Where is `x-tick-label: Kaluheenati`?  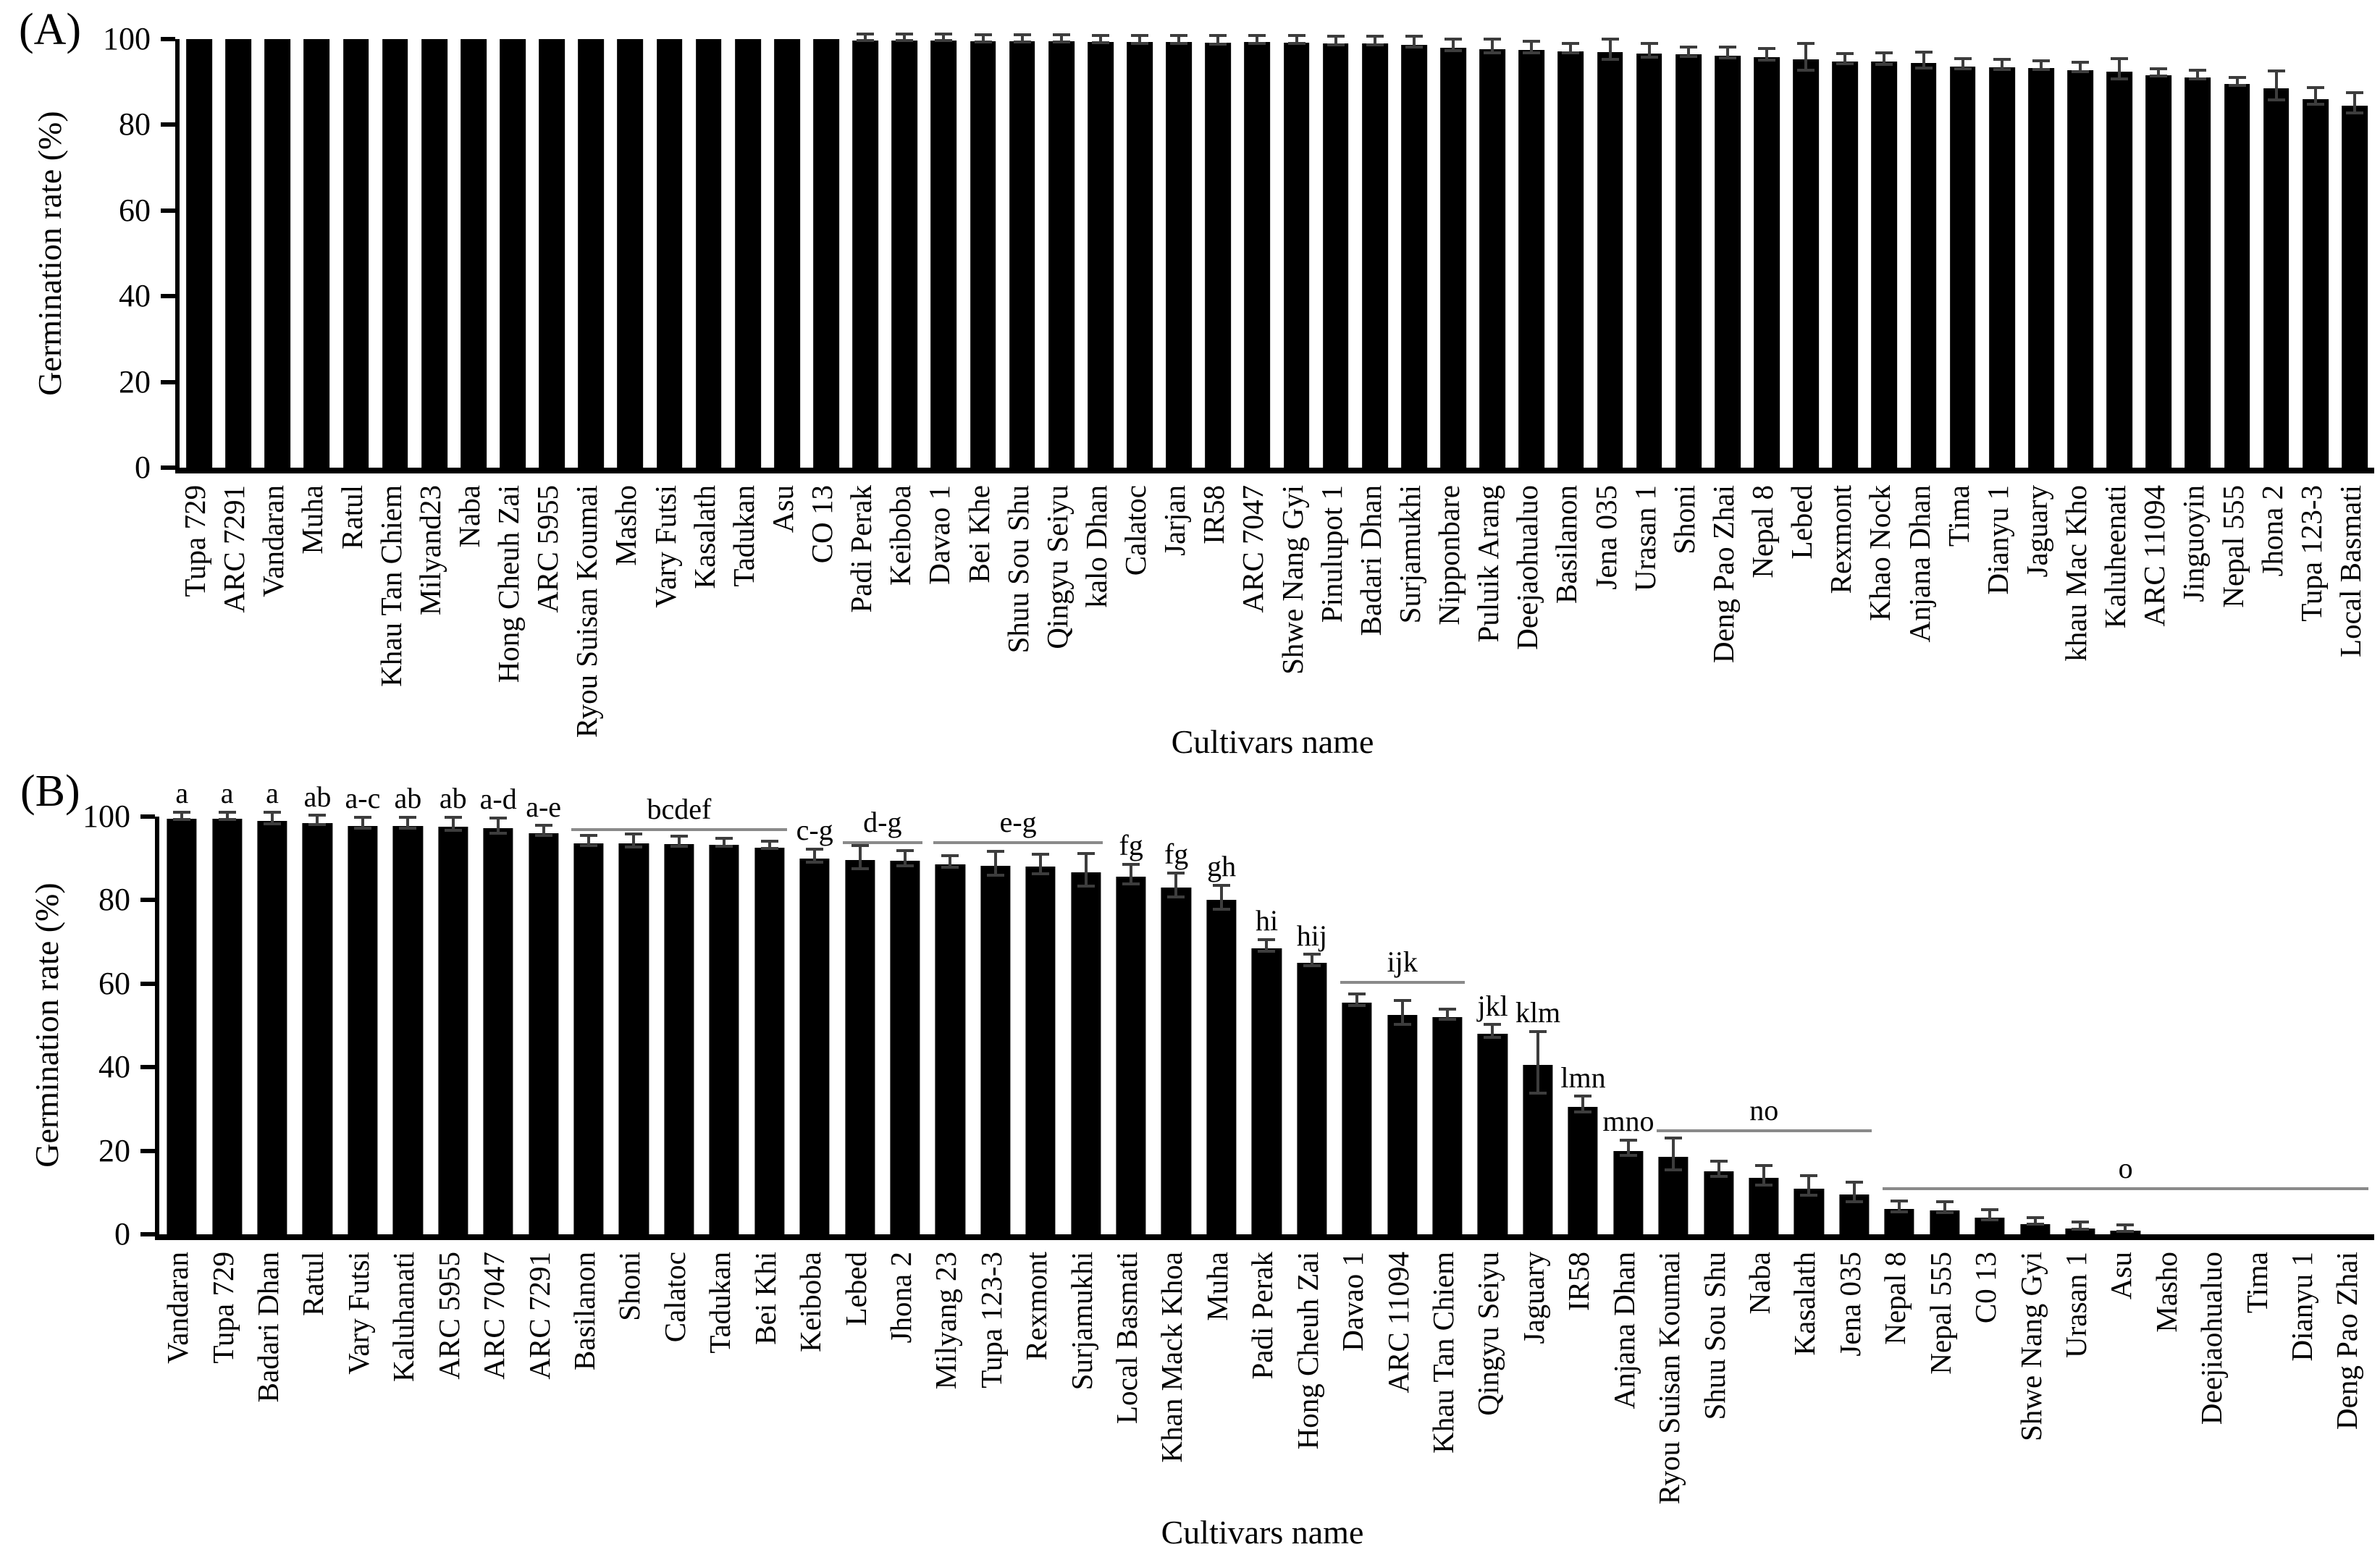
x-tick-label: Kaluheenati is located at coordinates (2115, 557).